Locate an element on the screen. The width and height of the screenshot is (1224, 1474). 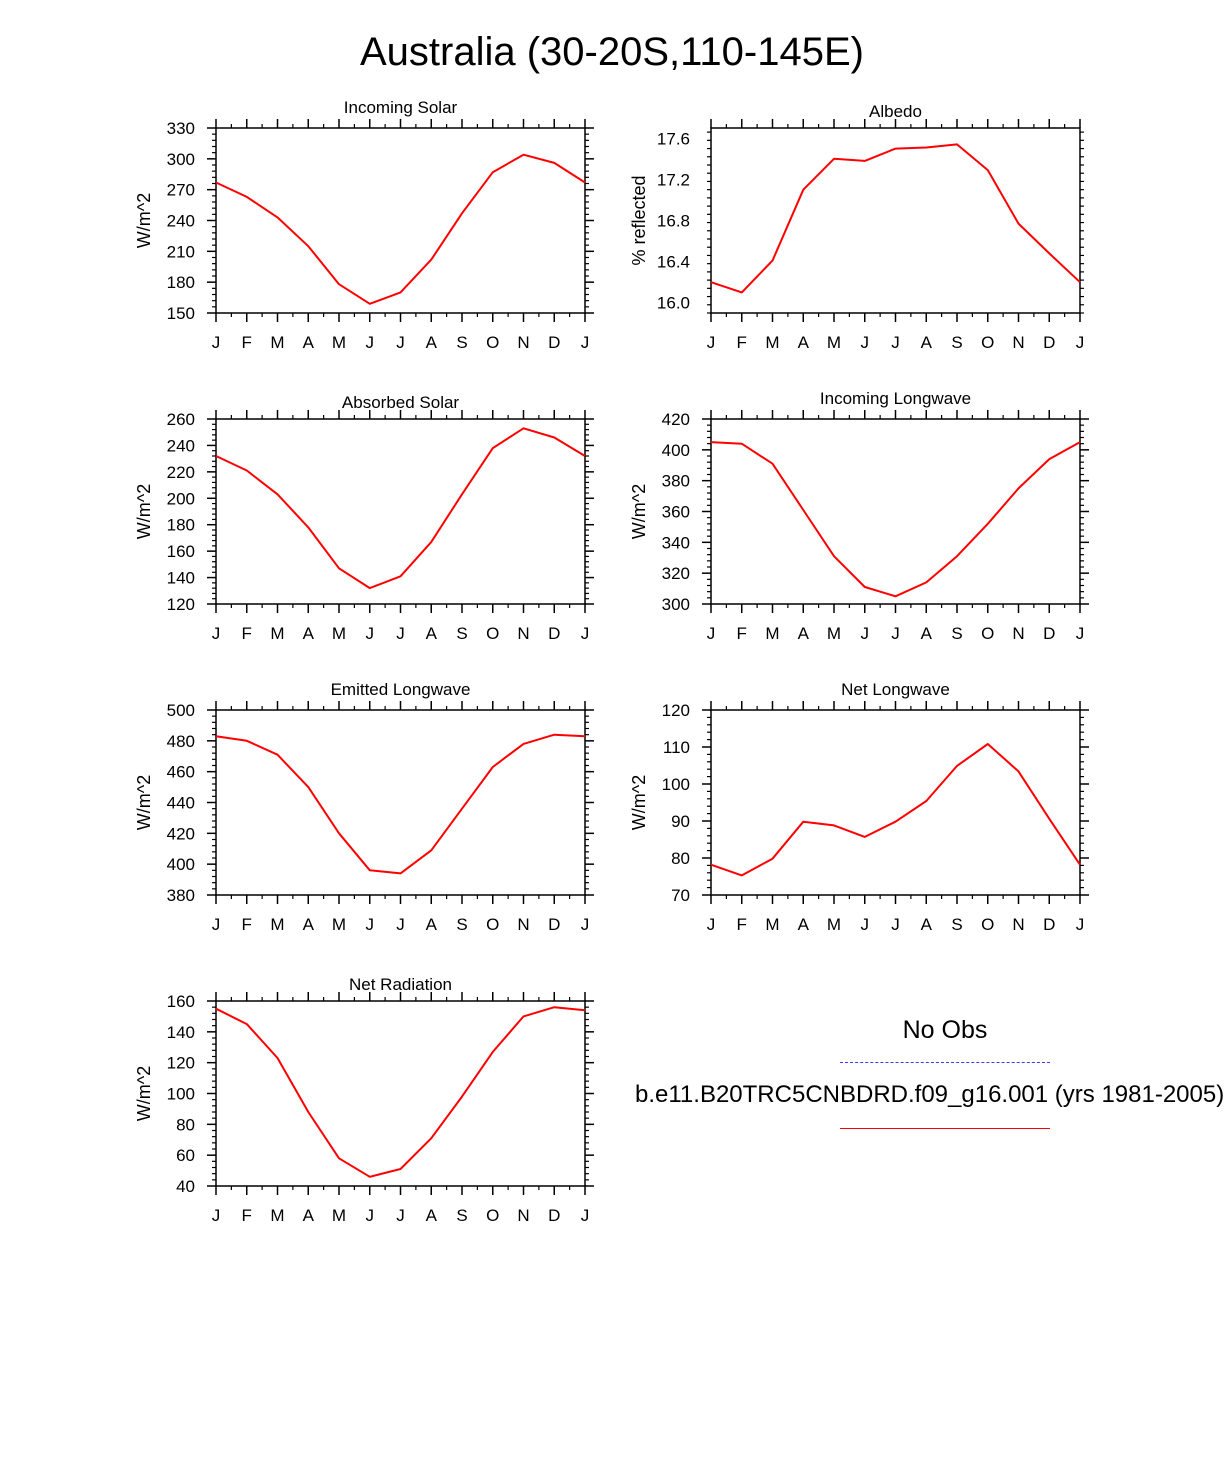
net-radiation-series-line is located at coordinates (400, 1092).